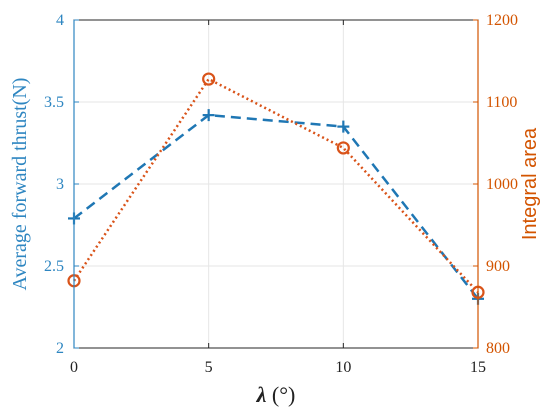 This screenshot has height=412, width=550. Describe the element at coordinates (20, 184) in the screenshot. I see `y-axis-left-label: Average forward thrust(N)` at that location.